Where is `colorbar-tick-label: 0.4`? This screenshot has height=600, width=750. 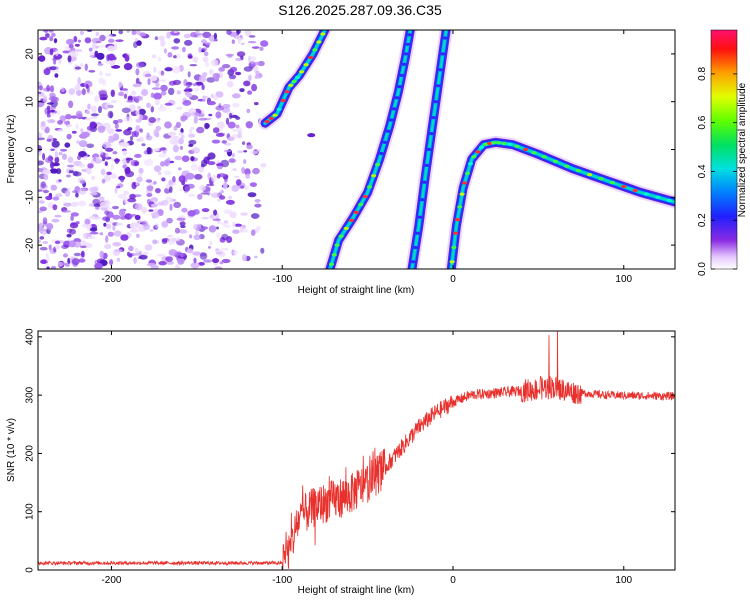
colorbar-tick-label: 0.4 is located at coordinates (702, 171).